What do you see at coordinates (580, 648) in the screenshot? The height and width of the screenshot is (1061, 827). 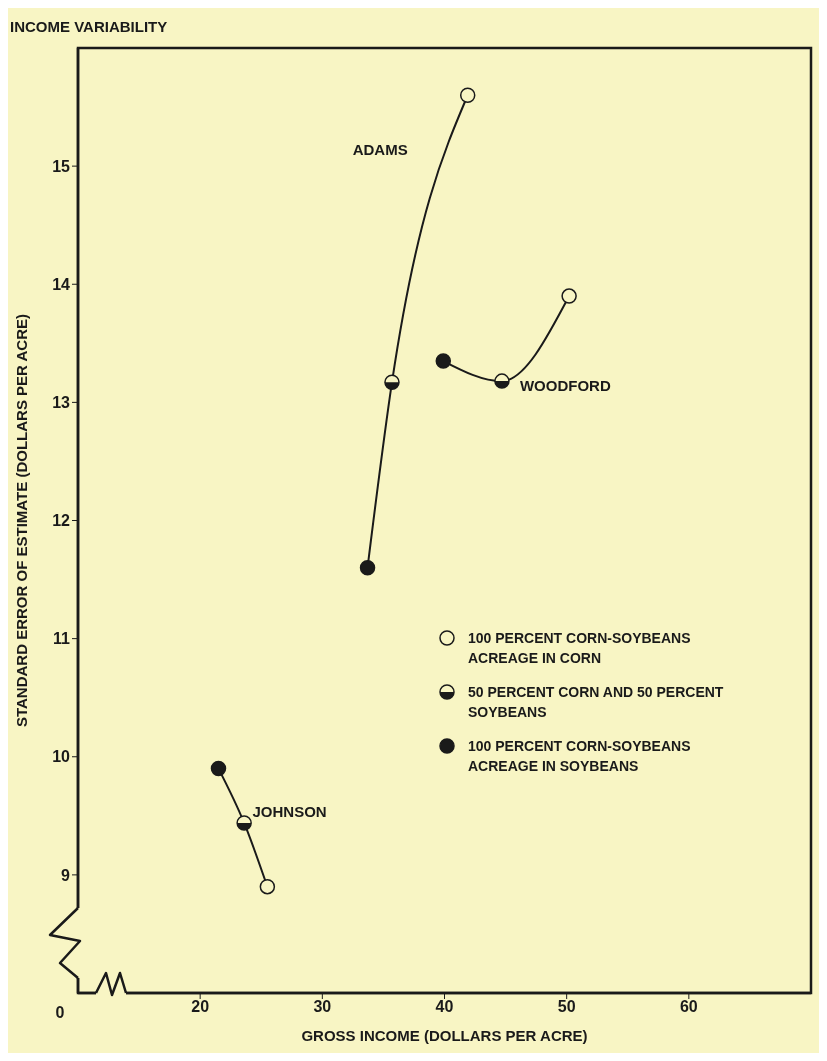 I see `legend-label: 100 PERCENT CORN-SOYBEANS ACREAGE IN CORN` at bounding box center [580, 648].